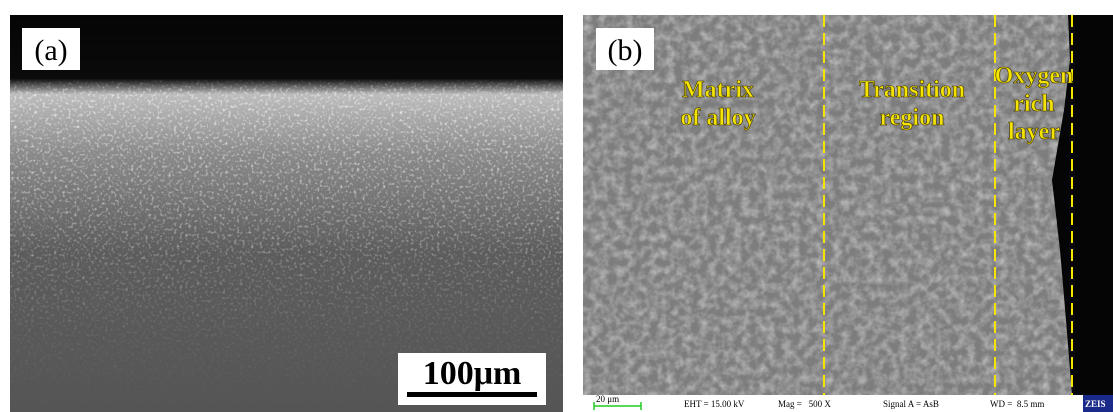  I want to click on logo: ZEIS, so click(1095, 404).